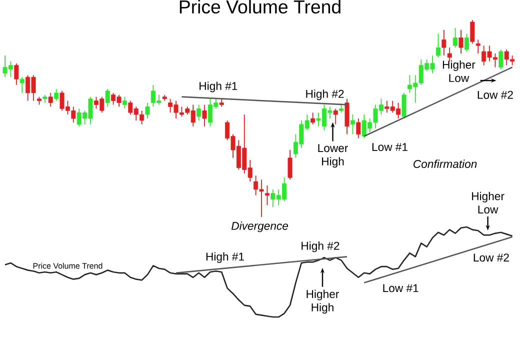 The image size is (520, 350). What do you see at coordinates (322, 302) in the screenshot?
I see `annotation: Higher High` at bounding box center [322, 302].